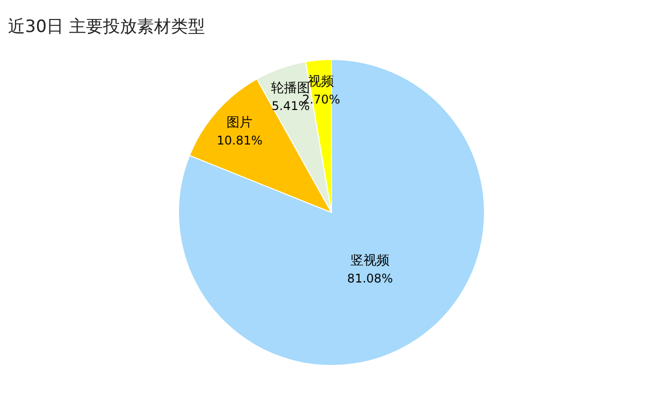 This screenshot has width=660, height=395. I want to click on chart-title: 近30日 主要投放素材类型, so click(107, 27).